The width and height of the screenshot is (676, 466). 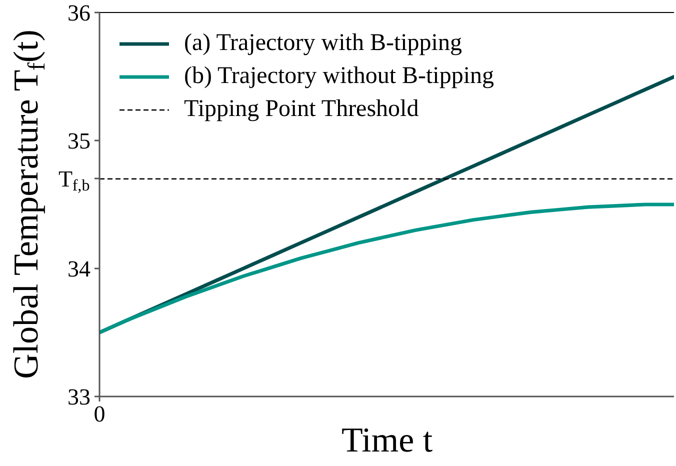 What do you see at coordinates (79, 397) in the screenshot?
I see `y-tick-label: 33` at bounding box center [79, 397].